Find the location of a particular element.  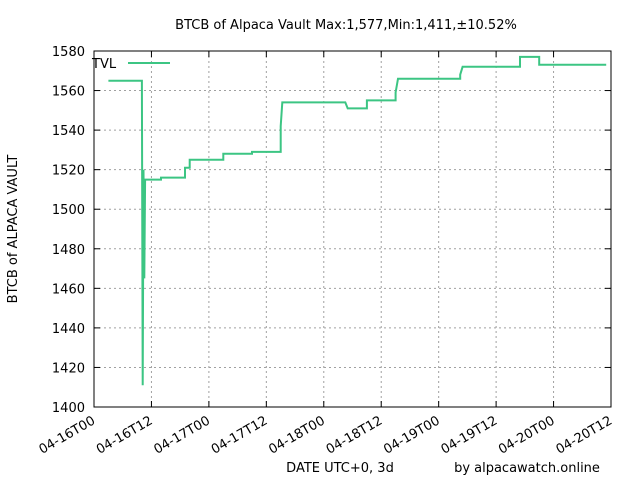

x-tick-label: 04-16T00 is located at coordinates (67, 435).